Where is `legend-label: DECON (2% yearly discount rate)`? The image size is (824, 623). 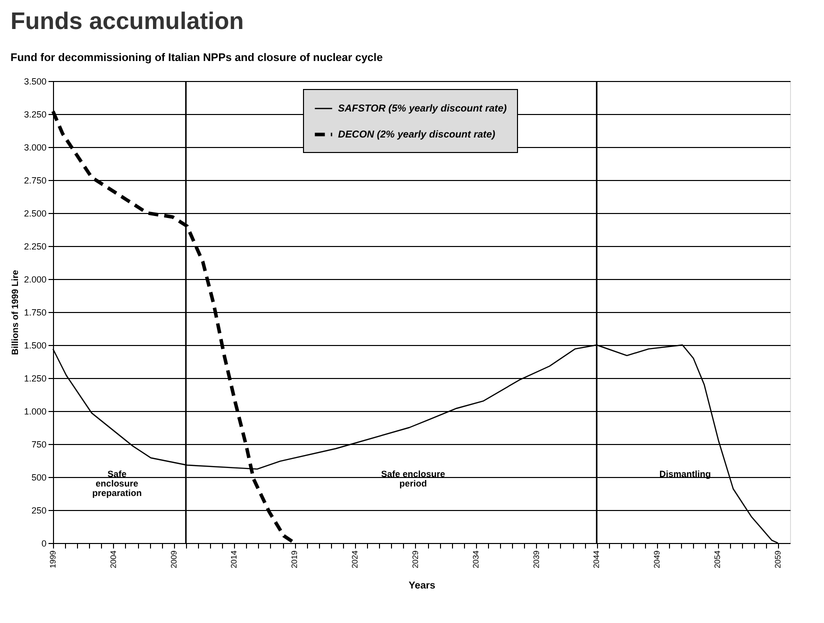
legend-label: DECON (2% yearly discount rate) is located at coordinates (417, 135).